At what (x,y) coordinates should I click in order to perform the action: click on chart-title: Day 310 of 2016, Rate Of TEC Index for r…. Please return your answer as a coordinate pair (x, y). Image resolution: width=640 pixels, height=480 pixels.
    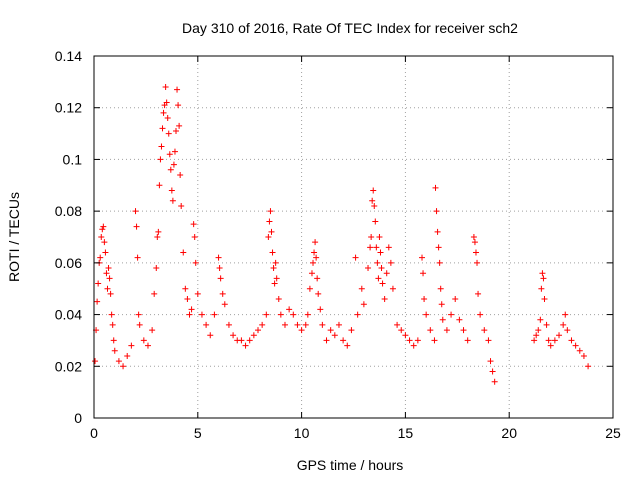
    Looking at the image, I should click on (350, 28).